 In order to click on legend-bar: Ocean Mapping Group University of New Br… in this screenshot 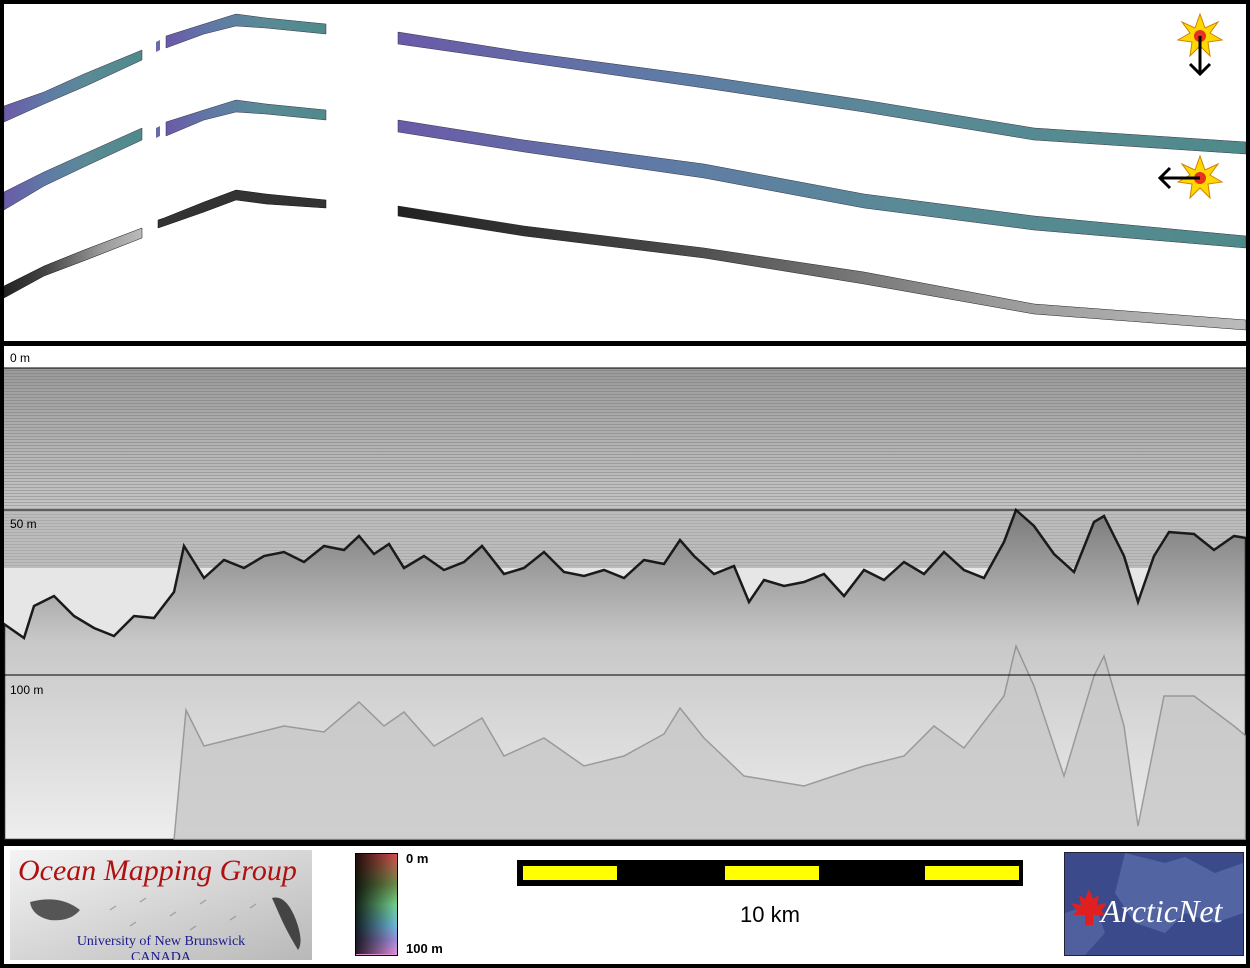, I will do `click(625, 905)`.